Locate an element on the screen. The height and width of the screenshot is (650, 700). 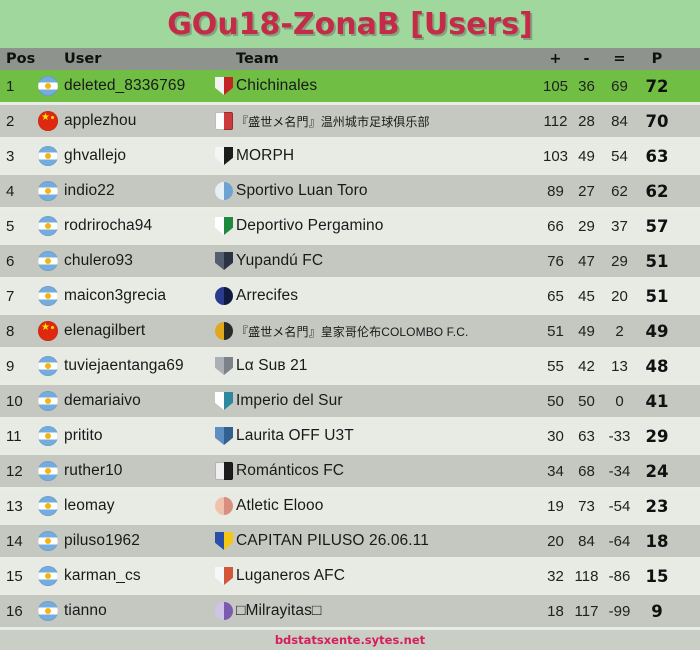
points: 24 is located at coordinates (657, 471).